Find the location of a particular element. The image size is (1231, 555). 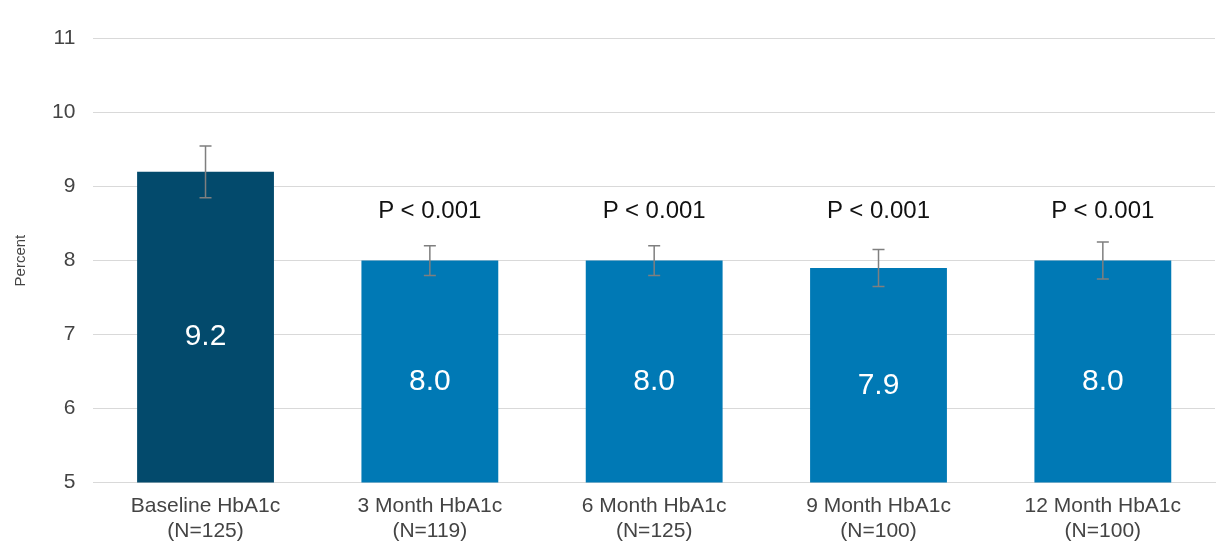

y-tick-label: 7 is located at coordinates (69, 333).